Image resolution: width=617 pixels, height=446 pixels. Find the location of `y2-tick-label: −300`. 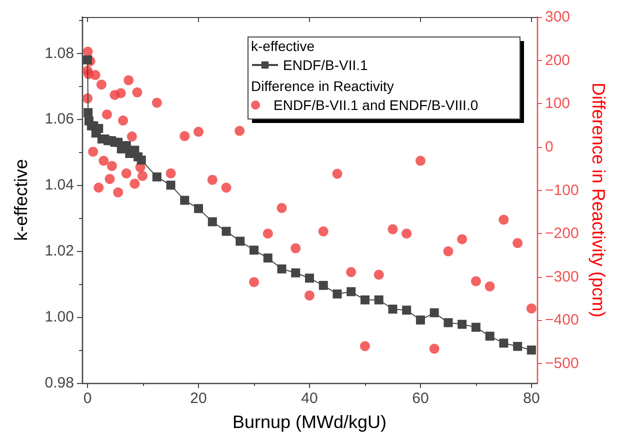

y2-tick-label: −300 is located at coordinates (562, 277).